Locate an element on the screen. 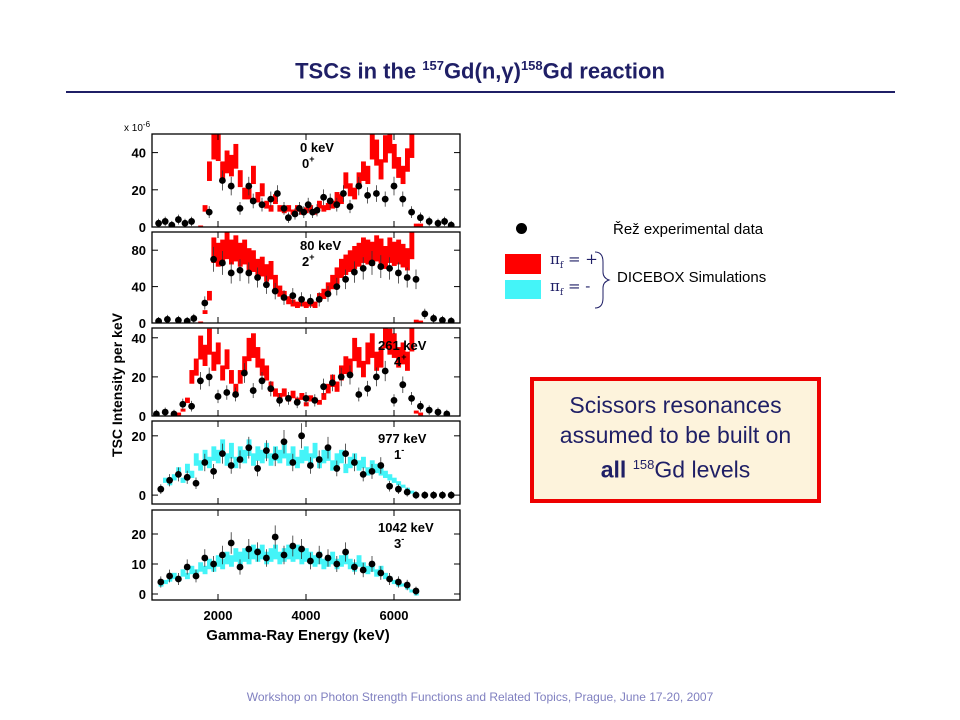 The image size is (960, 720). level-energy-label: 80 keV is located at coordinates (321, 245).